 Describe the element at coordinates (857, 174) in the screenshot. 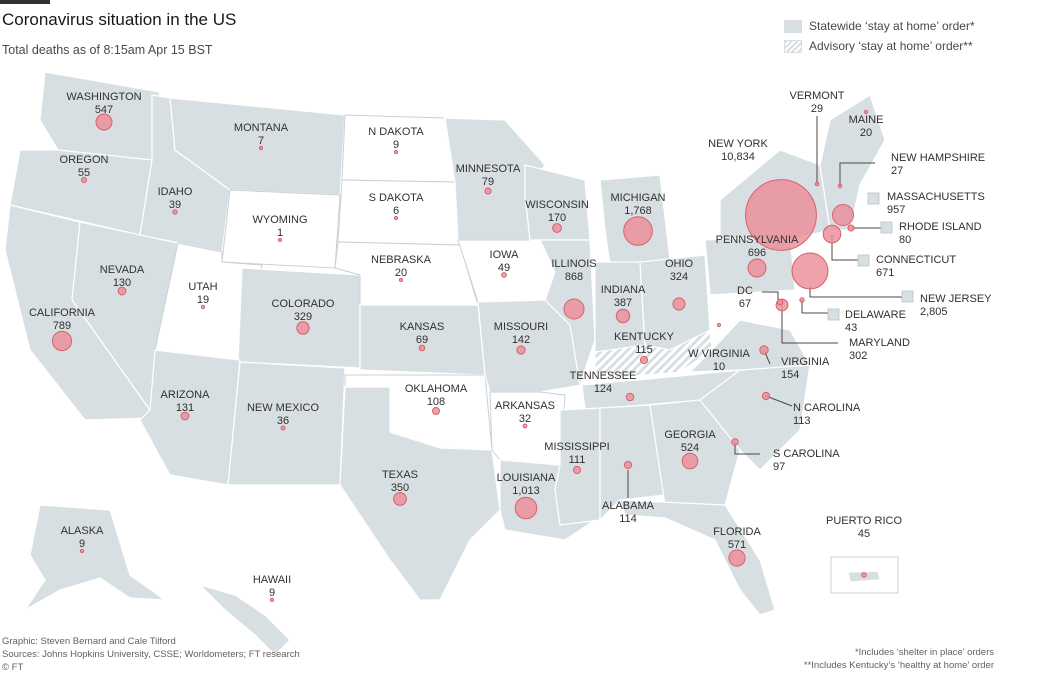

I see `leader-new-hampshire` at that location.